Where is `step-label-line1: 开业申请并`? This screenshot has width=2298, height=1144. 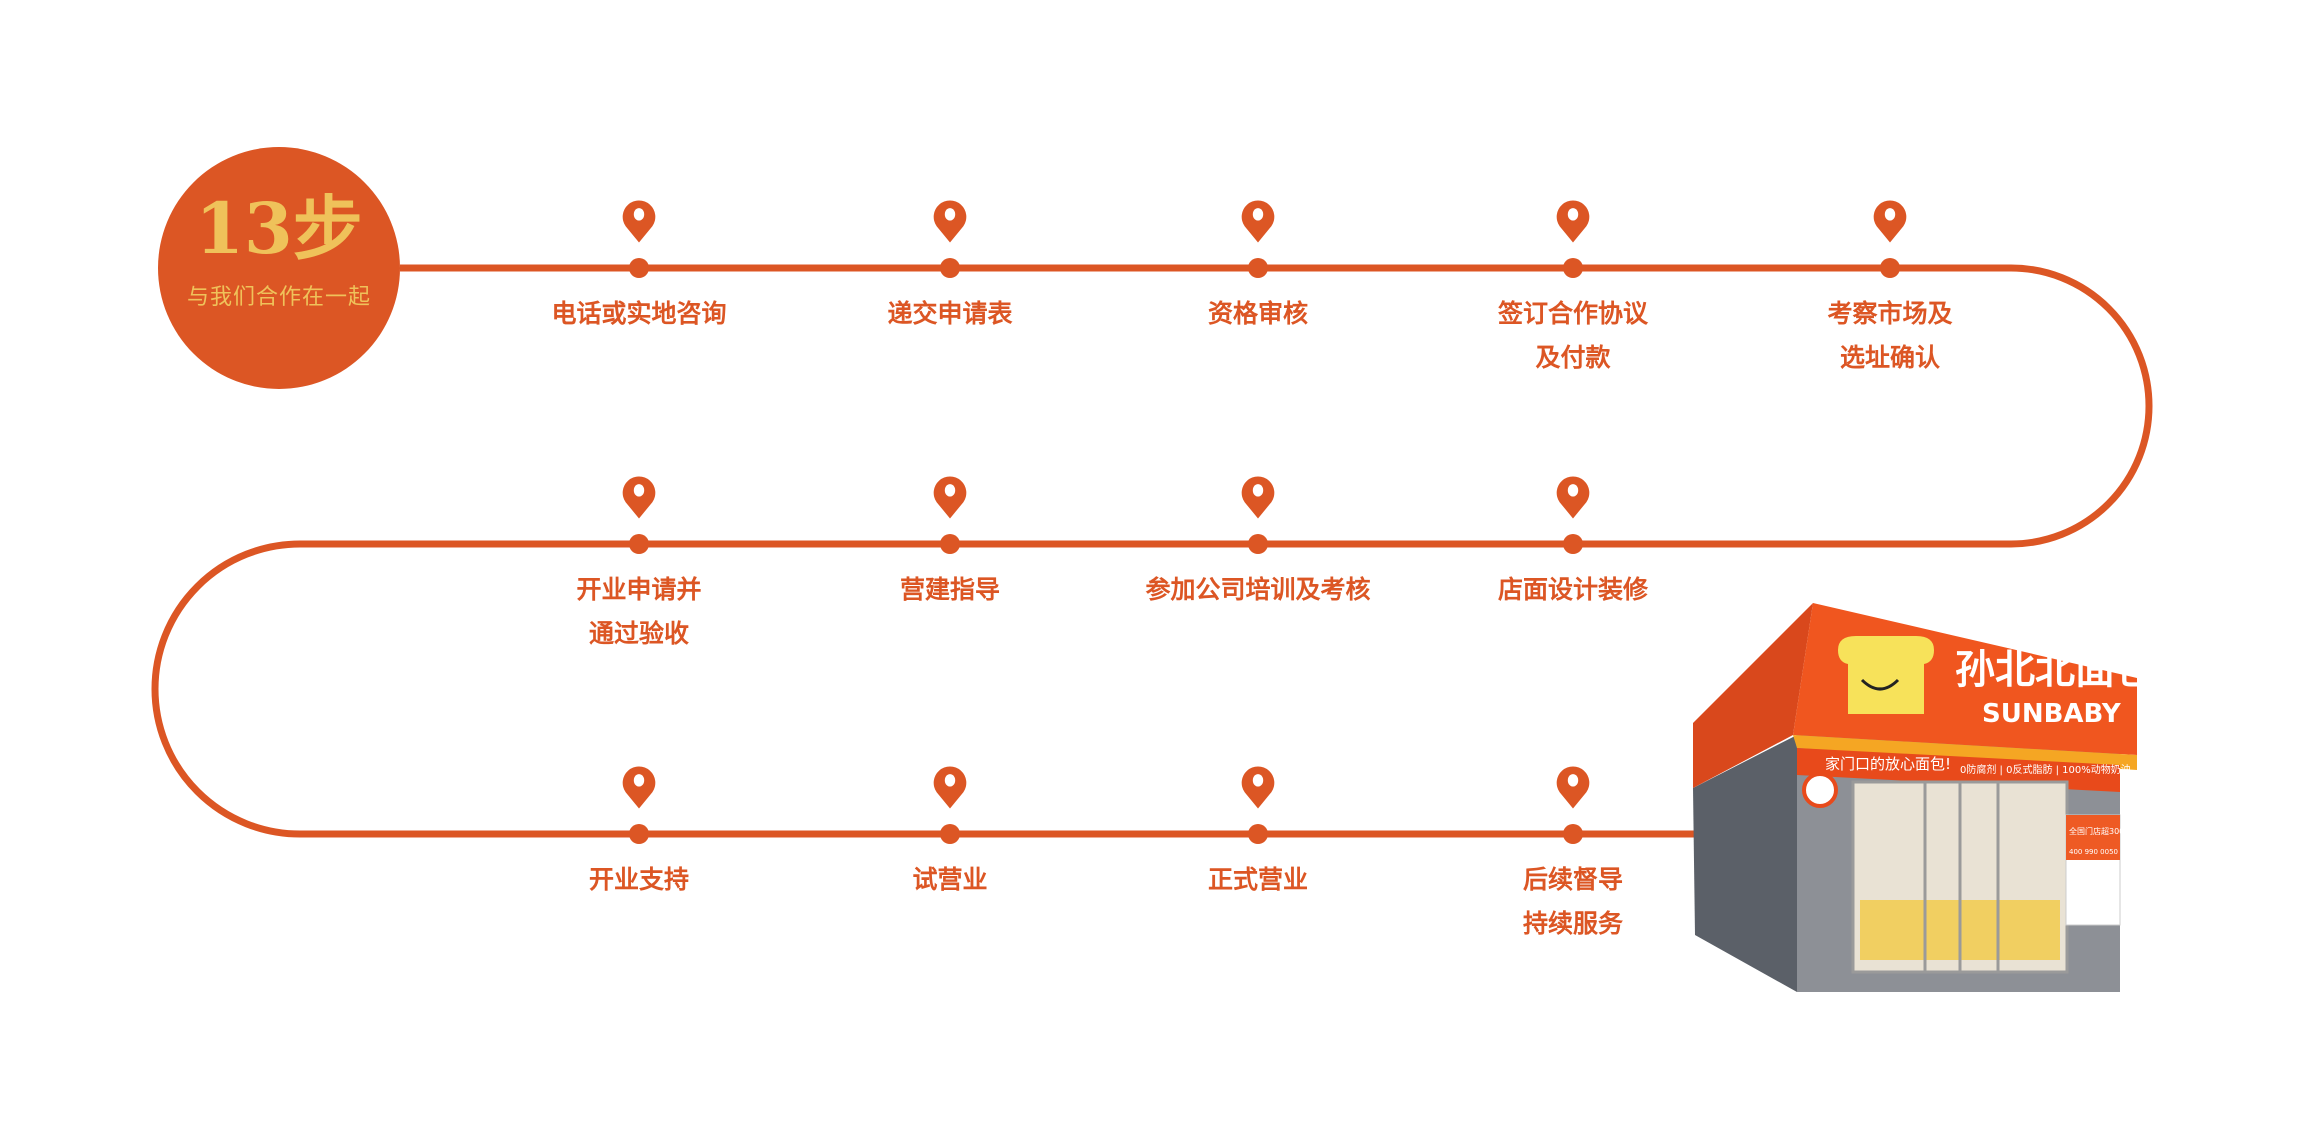 step-label-line1: 开业申请并 is located at coordinates (639, 589).